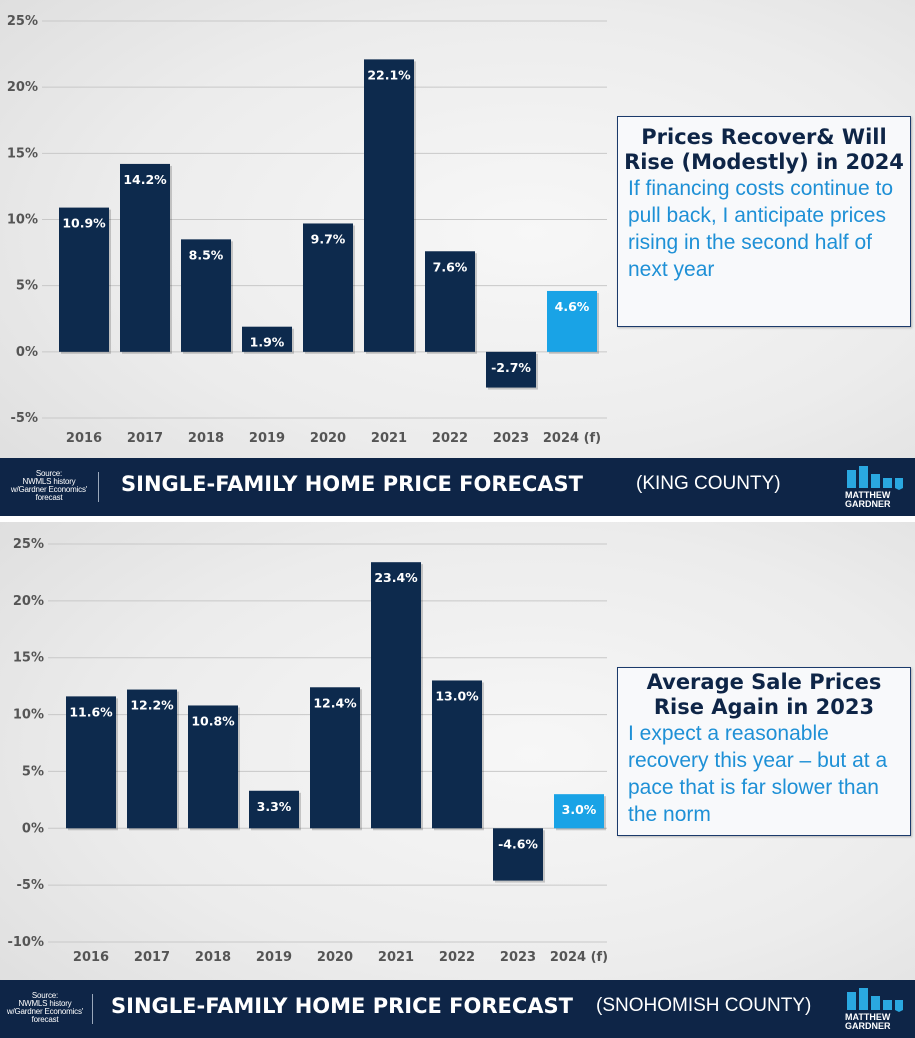 Image resolution: width=915 pixels, height=1038 pixels. What do you see at coordinates (206, 254) in the screenshot?
I see `bar-value-label: 8.5%` at bounding box center [206, 254].